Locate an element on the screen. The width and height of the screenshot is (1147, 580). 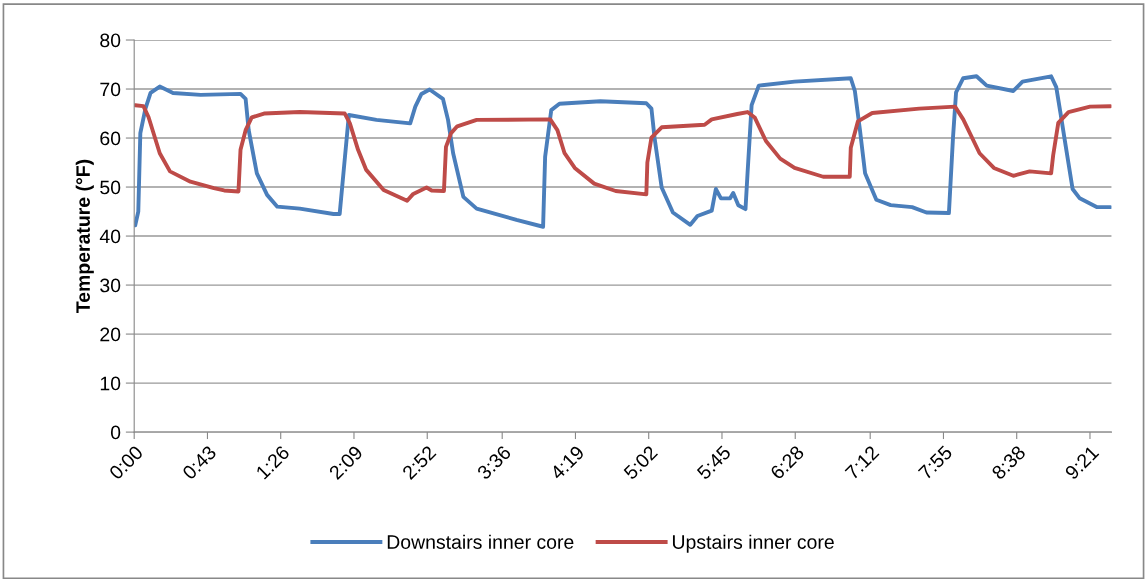
y-tick-label: 50 is located at coordinates (110, 187).